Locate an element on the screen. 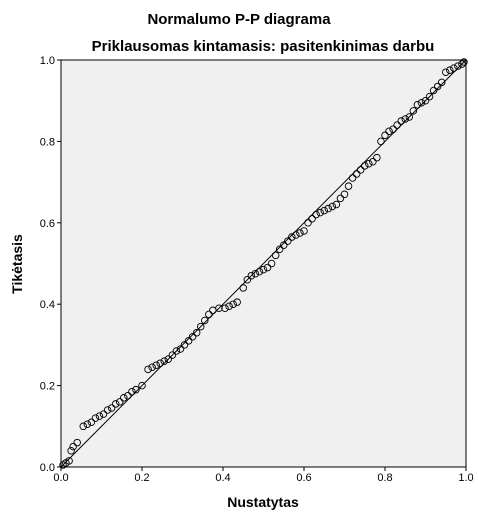 The image size is (478, 518). x-tick-label: 0.4 is located at coordinates (222, 478).